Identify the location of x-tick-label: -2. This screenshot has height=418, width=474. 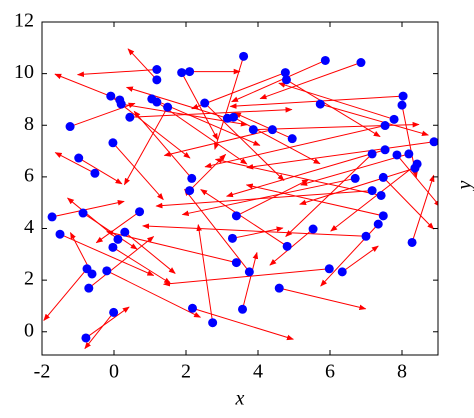
(42, 372).